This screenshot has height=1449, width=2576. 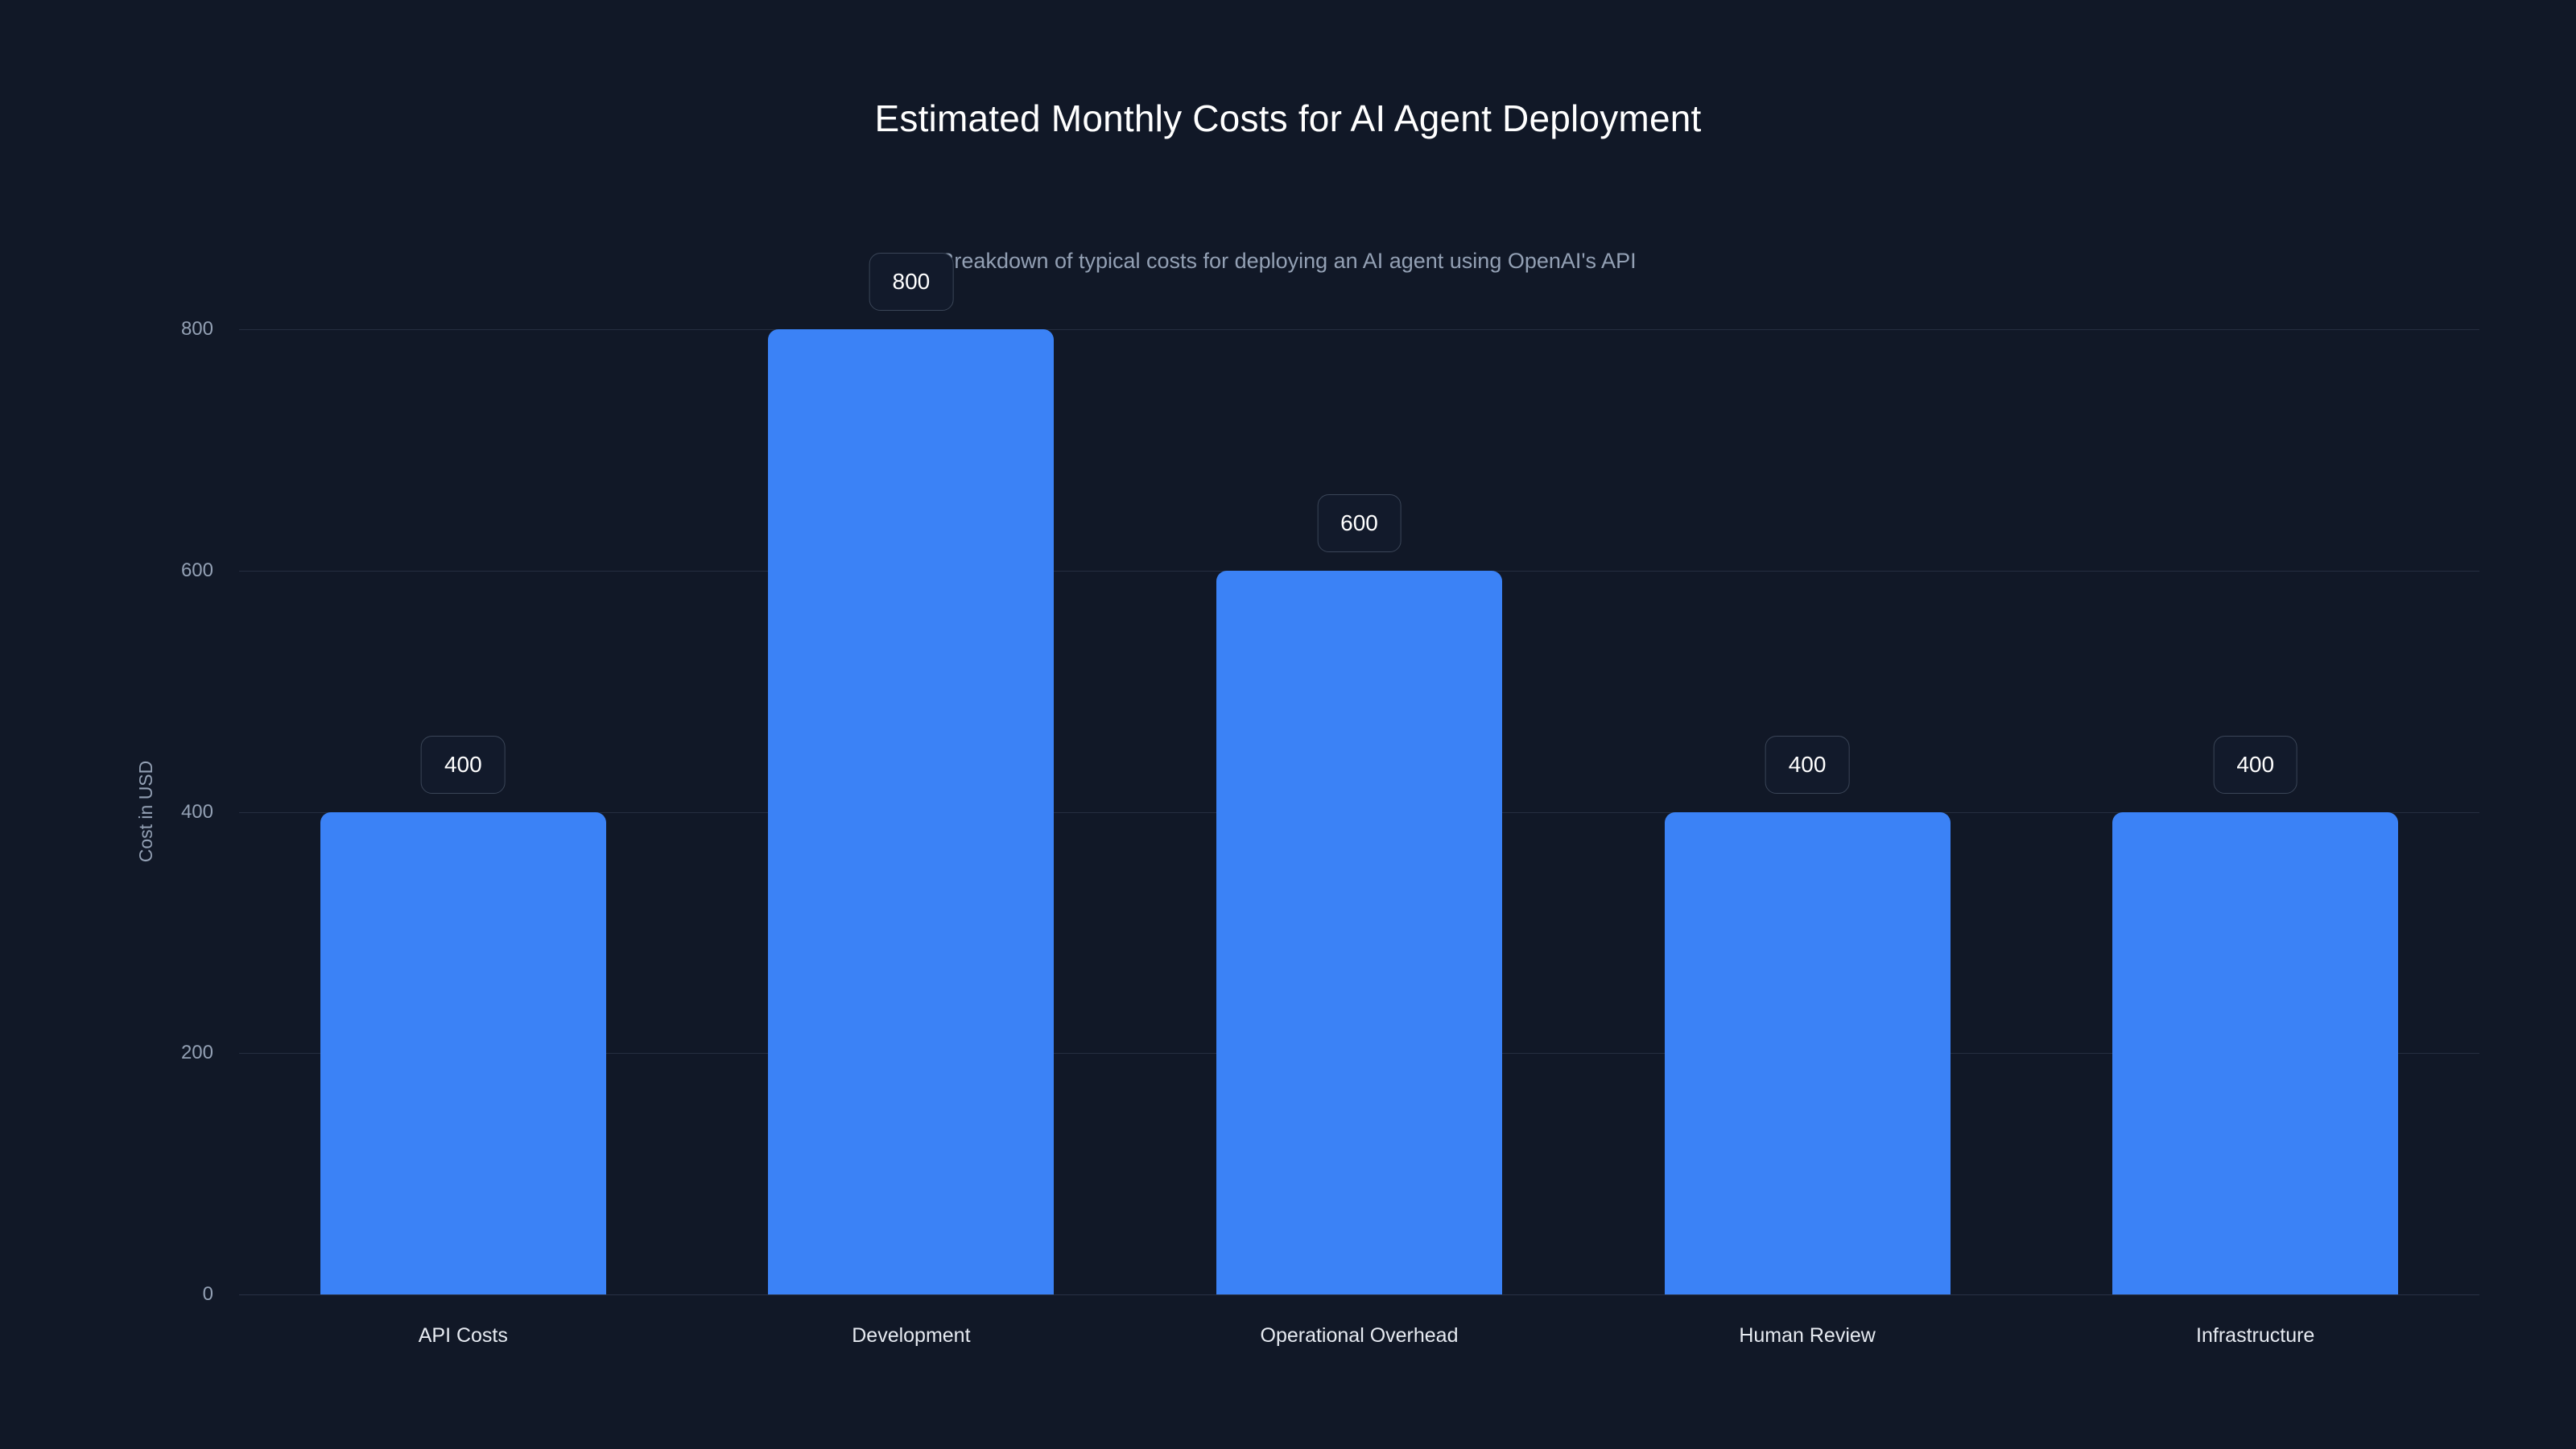 What do you see at coordinates (1359, 1335) in the screenshot?
I see `x-axis-category-label: Operational Overhead` at bounding box center [1359, 1335].